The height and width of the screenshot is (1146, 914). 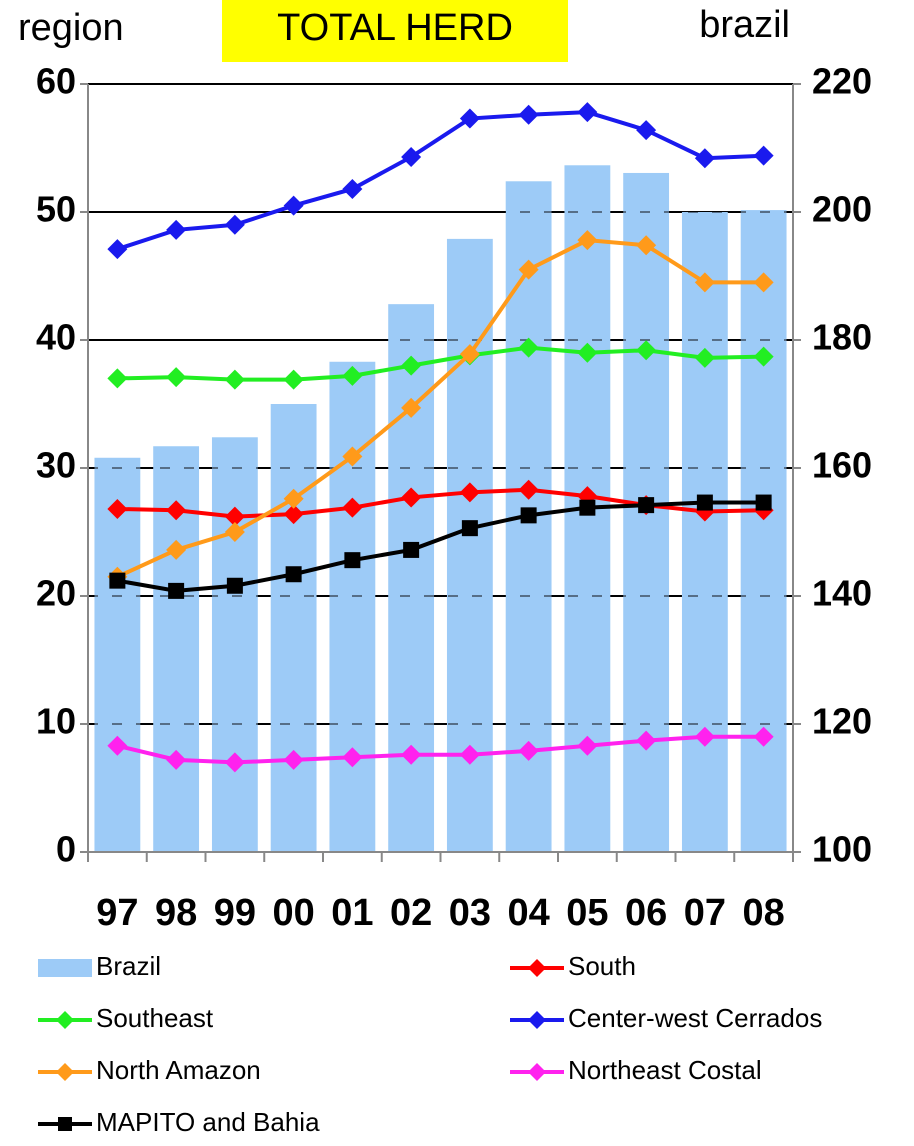 I want to click on y-tick-label: 20, so click(x=56, y=593).